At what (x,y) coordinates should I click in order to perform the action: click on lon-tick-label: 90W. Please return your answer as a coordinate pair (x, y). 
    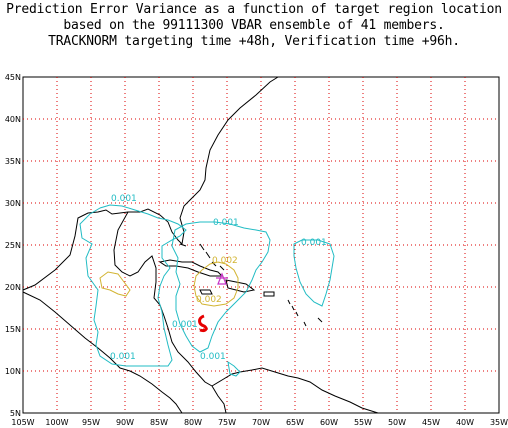
    Looking at the image, I should click on (125, 422).